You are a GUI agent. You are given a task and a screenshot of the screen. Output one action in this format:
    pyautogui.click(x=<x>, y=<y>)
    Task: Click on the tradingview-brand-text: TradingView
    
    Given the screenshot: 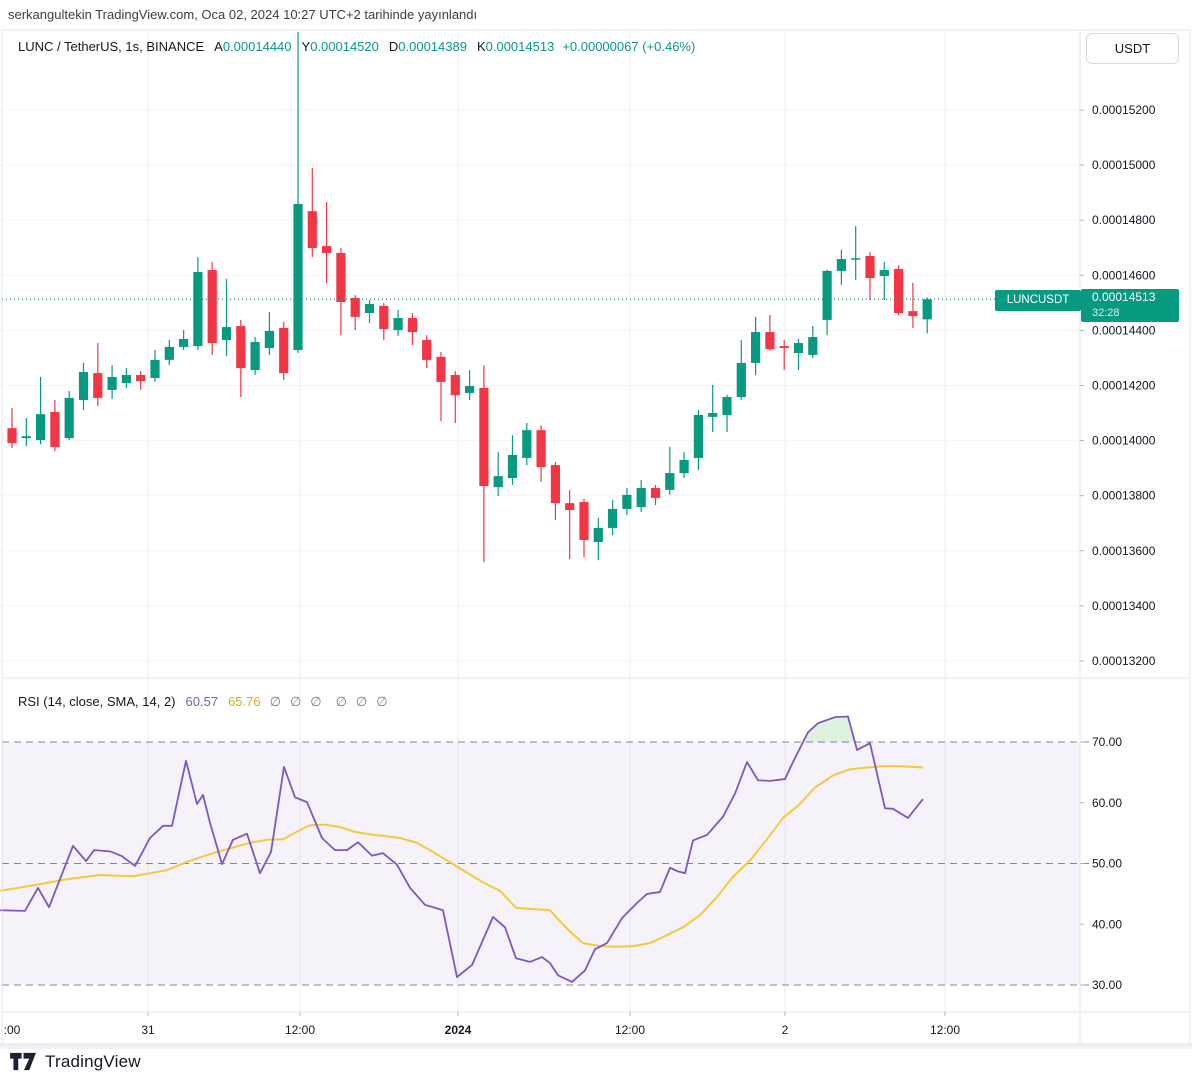 What is the action you would take?
    pyautogui.click(x=93, y=1061)
    